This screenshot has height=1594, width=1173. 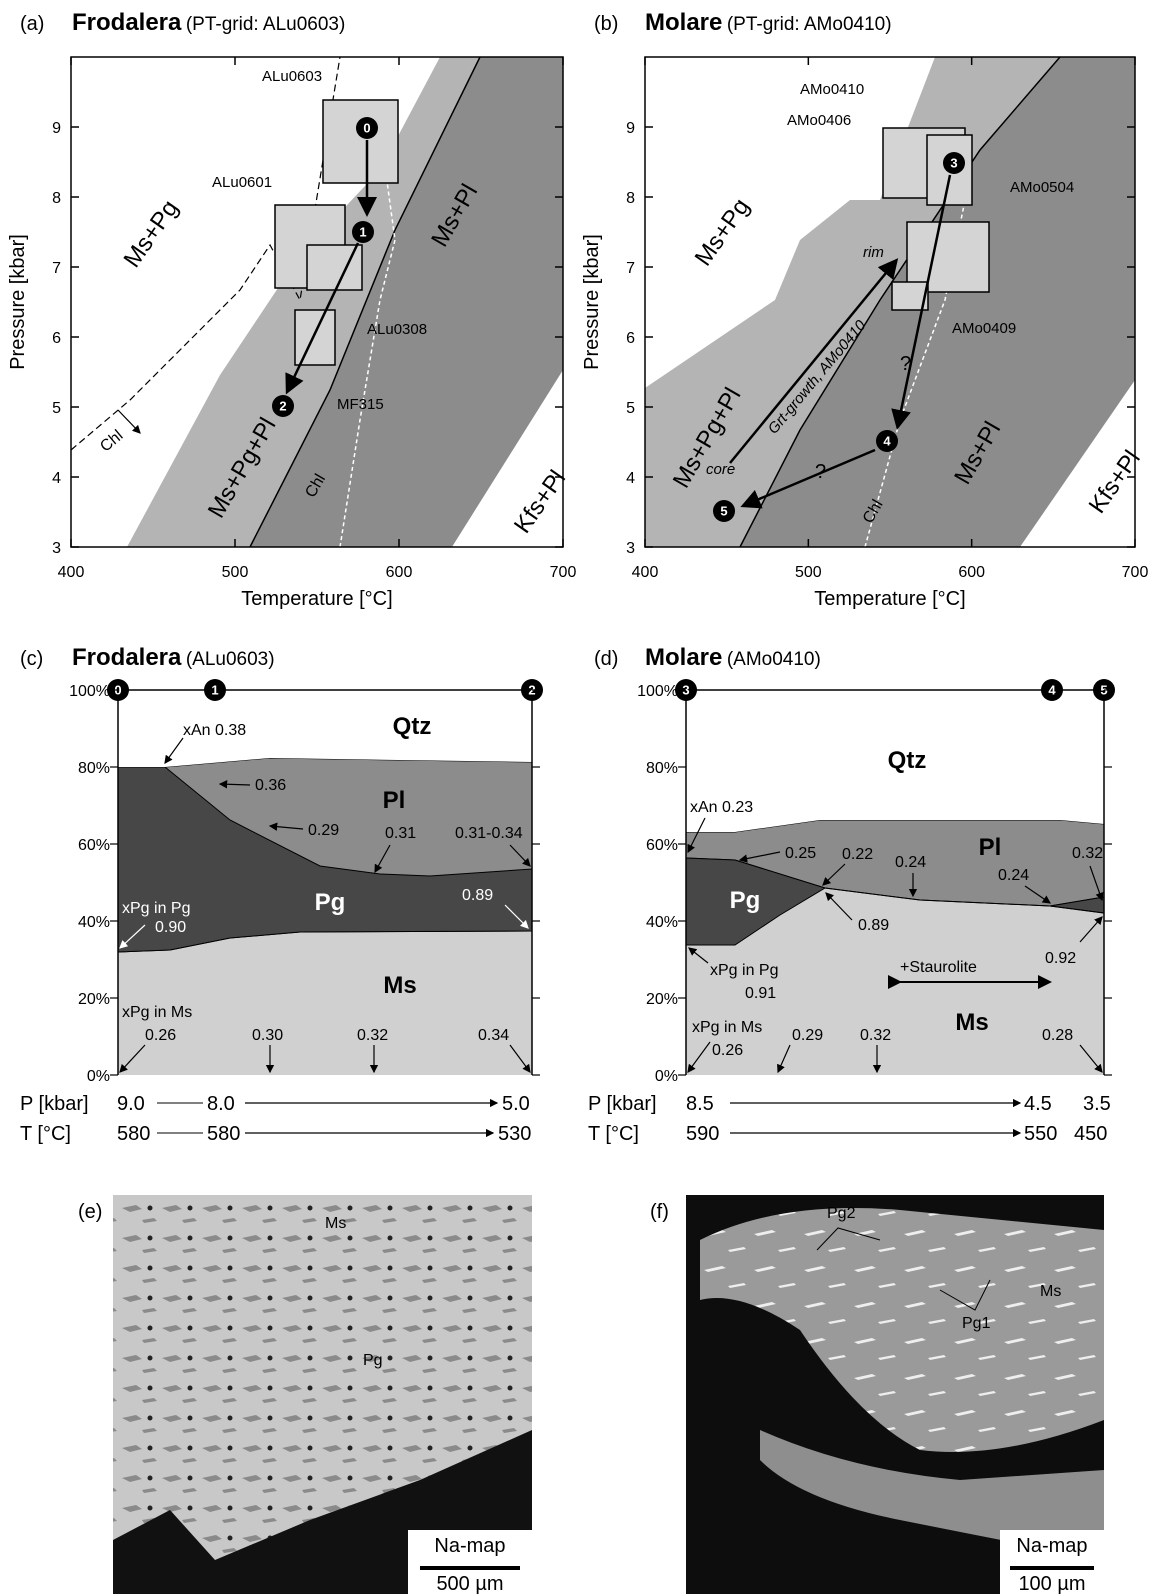 I want to click on phase-label: Ms, so click(x=399, y=985).